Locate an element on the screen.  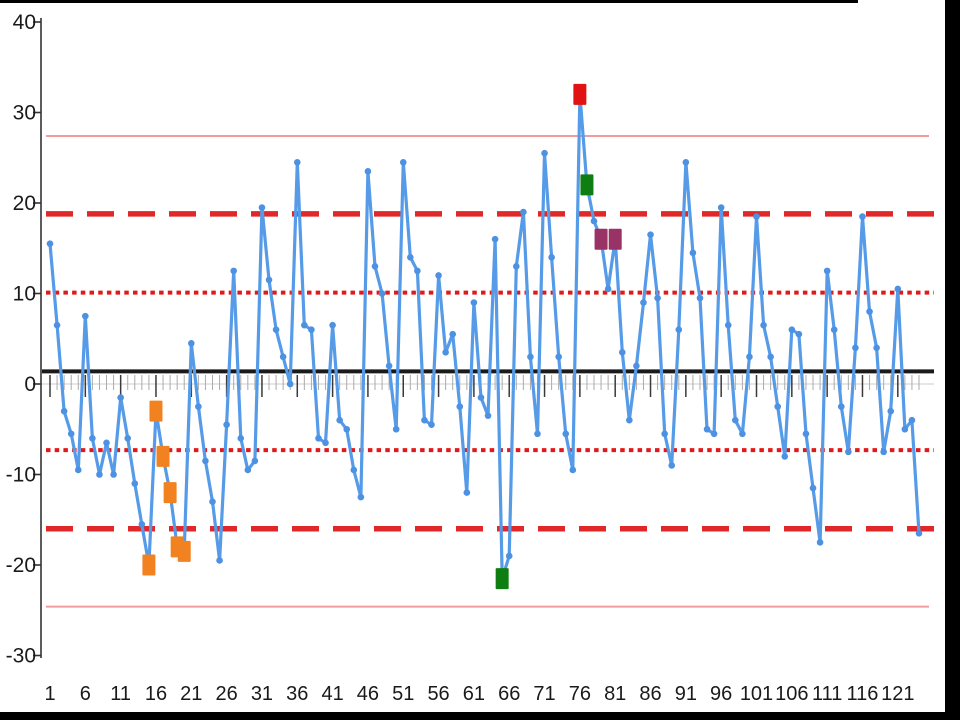
bottom-border-bar is located at coordinates (480, 716).